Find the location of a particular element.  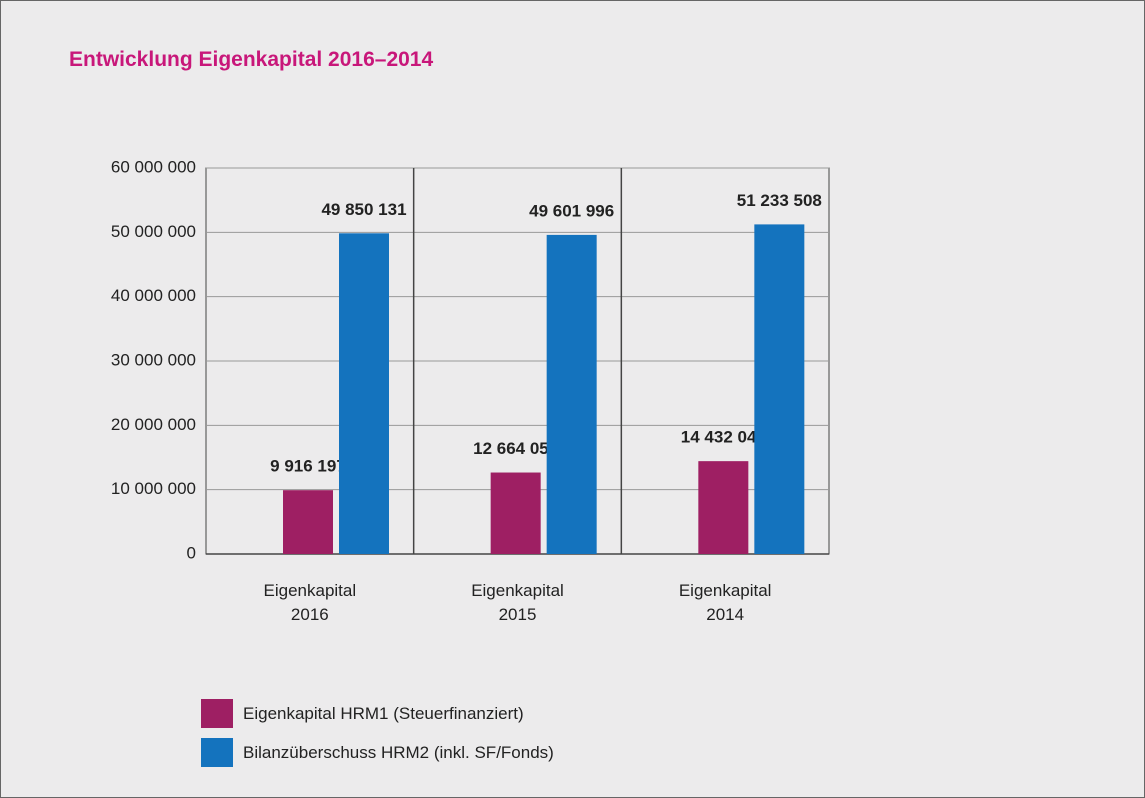

value-label: 51 233 508 is located at coordinates (779, 200).